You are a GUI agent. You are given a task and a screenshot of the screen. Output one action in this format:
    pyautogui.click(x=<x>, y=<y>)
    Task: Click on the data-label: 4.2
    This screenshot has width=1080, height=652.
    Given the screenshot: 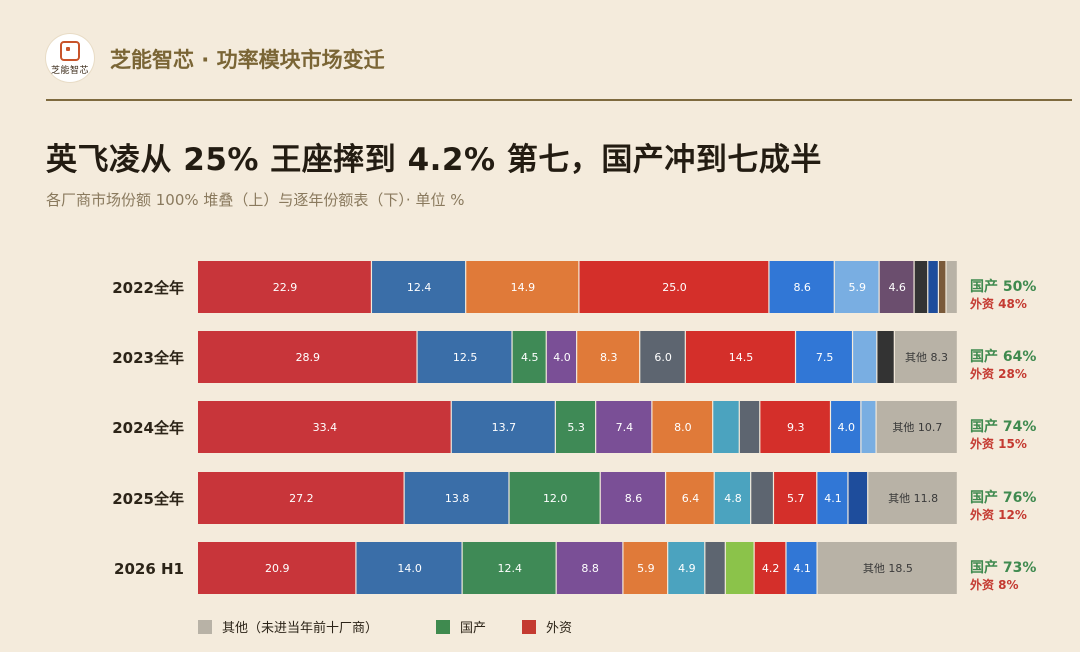 What is the action you would take?
    pyautogui.click(x=771, y=568)
    